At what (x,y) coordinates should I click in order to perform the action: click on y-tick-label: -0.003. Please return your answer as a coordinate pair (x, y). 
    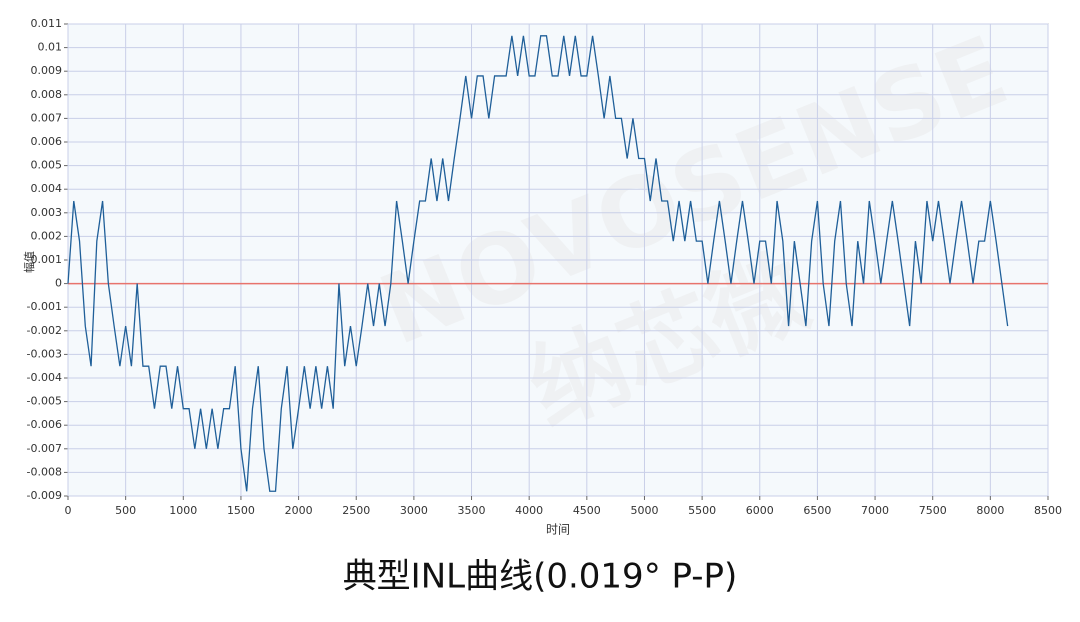
    Looking at the image, I should click on (44, 353).